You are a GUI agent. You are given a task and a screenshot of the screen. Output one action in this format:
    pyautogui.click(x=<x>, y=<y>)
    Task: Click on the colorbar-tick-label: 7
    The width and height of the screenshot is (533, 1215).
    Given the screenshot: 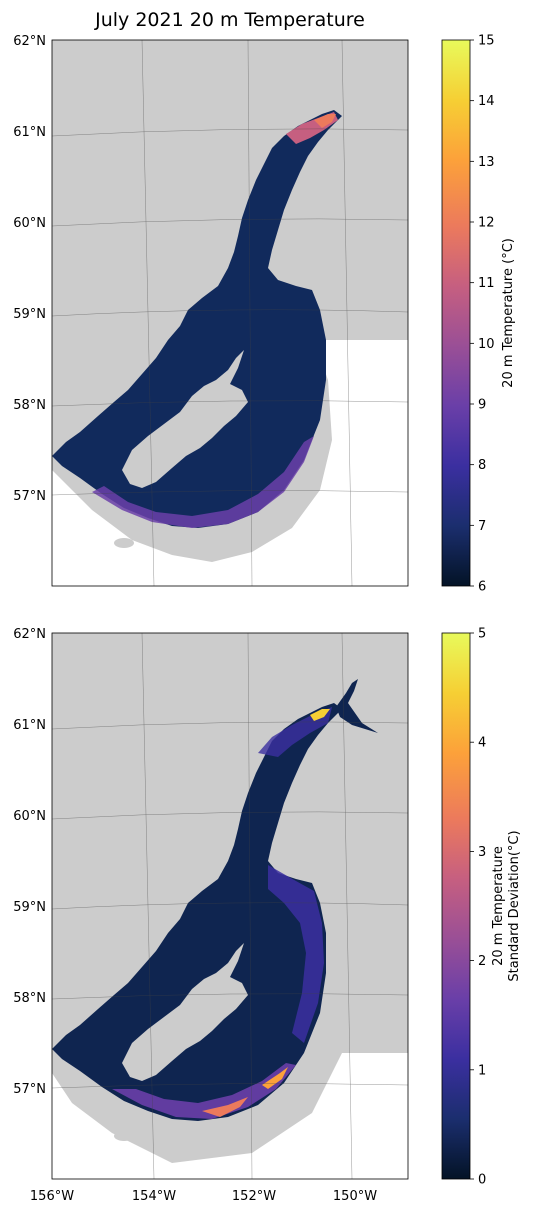 What is the action you would take?
    pyautogui.click(x=482, y=526)
    